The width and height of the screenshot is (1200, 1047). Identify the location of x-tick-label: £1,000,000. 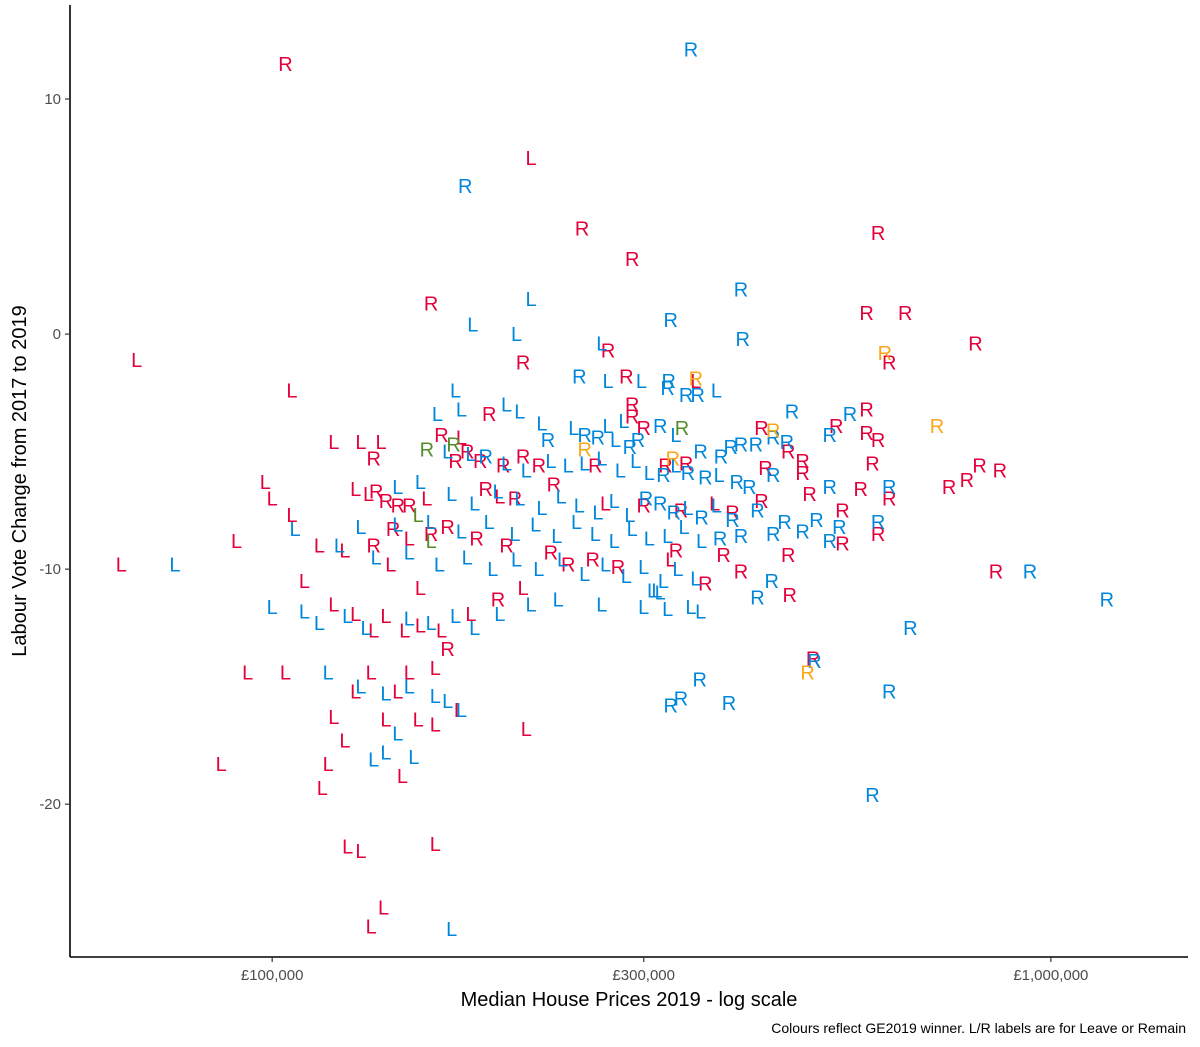
(1050, 975).